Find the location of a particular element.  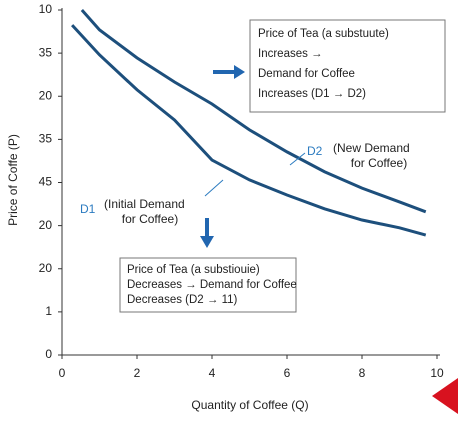

series-description: (New Demand is located at coordinates (371, 148).